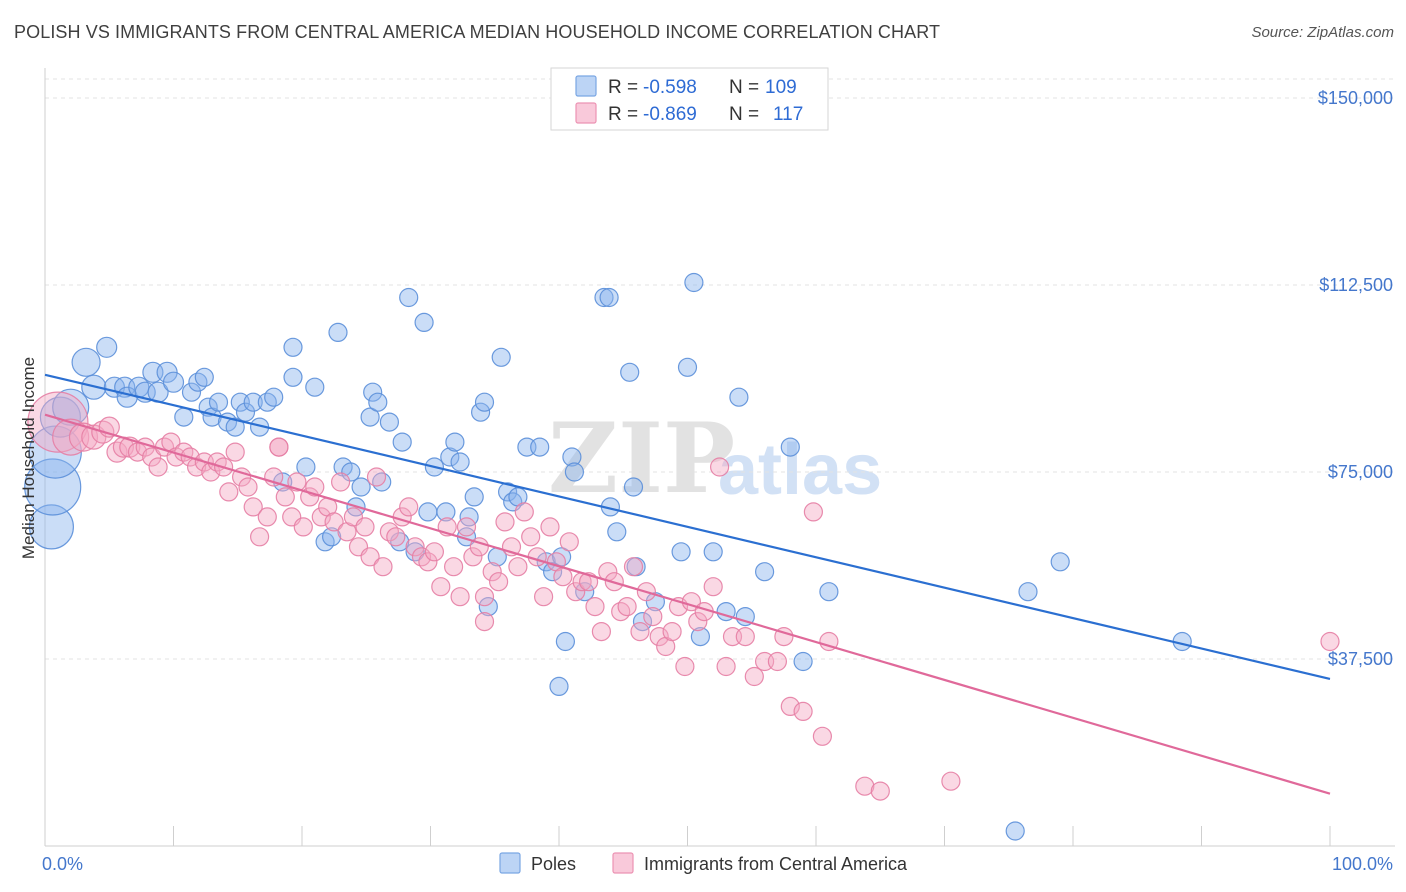  What do you see at coordinates (800, 470) in the screenshot?
I see `watermark-atlas: atlas` at bounding box center [800, 470].